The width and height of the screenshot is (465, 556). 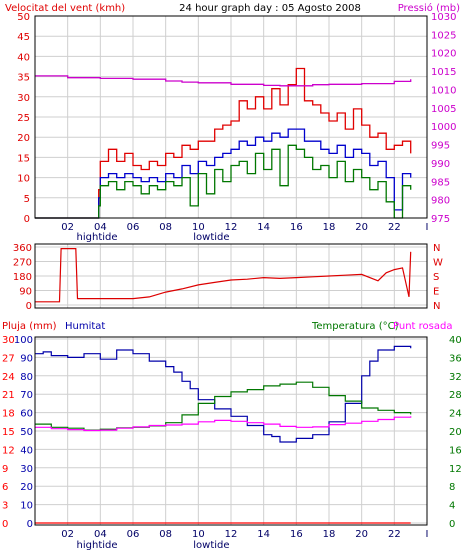 What do you see at coordinates (23, 78) in the screenshot?
I see `wind-y-tick: 35` at bounding box center [23, 78].